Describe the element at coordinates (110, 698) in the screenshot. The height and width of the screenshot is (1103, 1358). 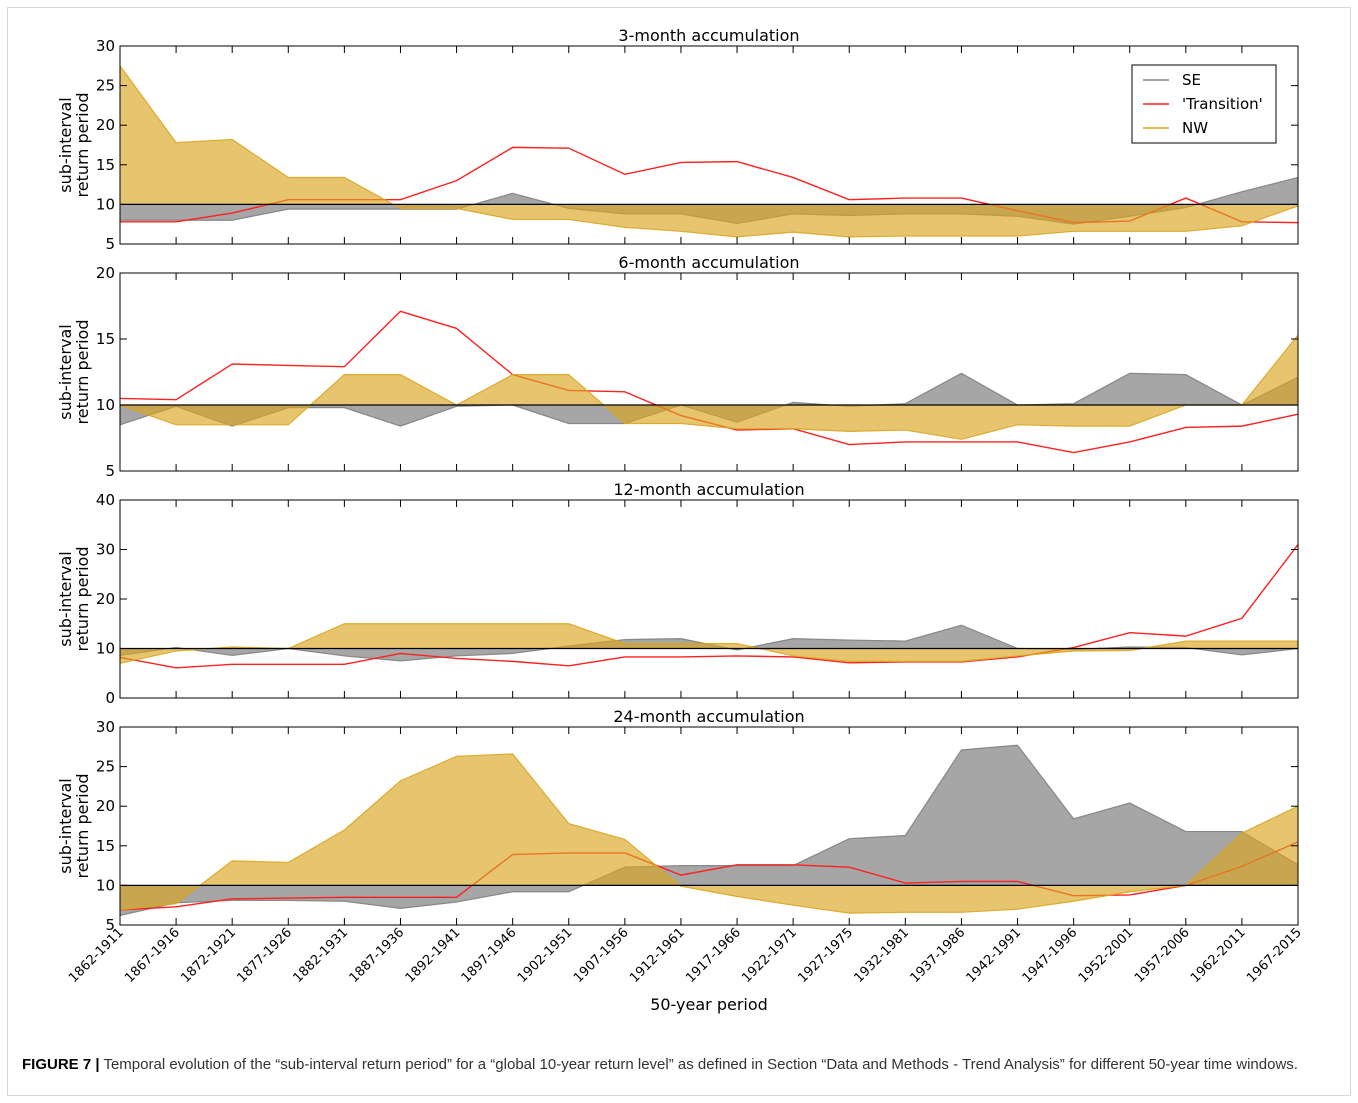
I see `y-tick-label: 0` at that location.